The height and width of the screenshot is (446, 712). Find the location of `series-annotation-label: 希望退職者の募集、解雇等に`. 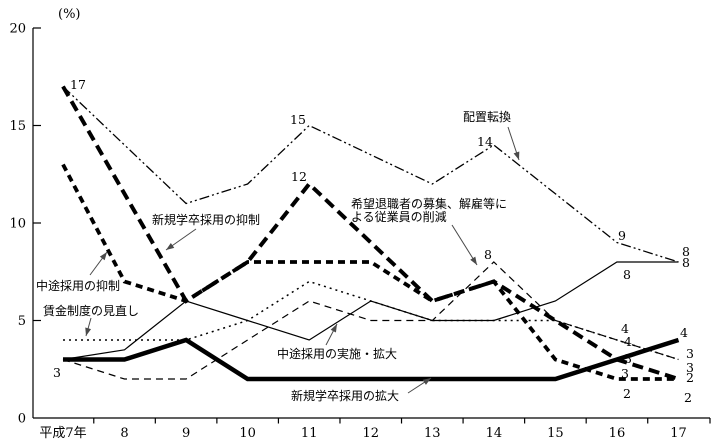

series-annotation-label: 希望退職者の募集、解雇等に is located at coordinates (429, 203).